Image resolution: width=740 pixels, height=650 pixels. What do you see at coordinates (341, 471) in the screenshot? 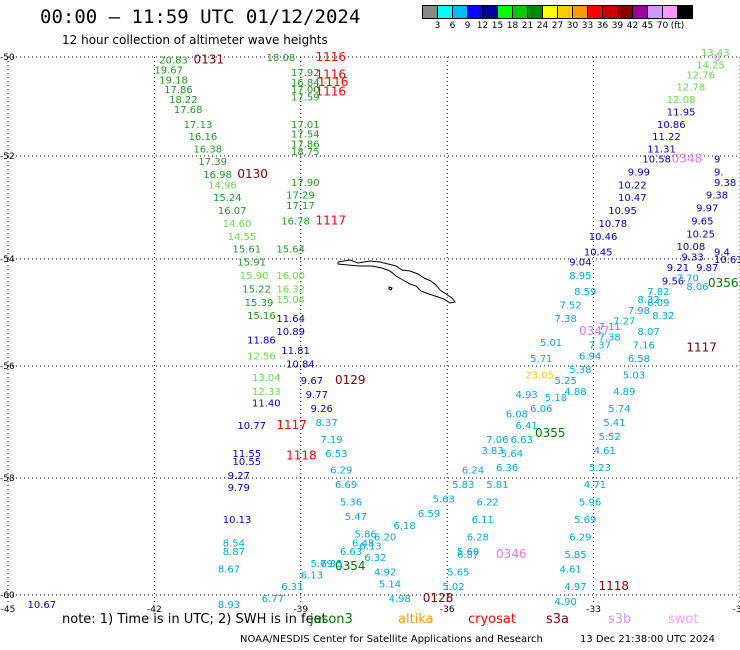
I see `wave-height-label: 6.29` at bounding box center [341, 471].